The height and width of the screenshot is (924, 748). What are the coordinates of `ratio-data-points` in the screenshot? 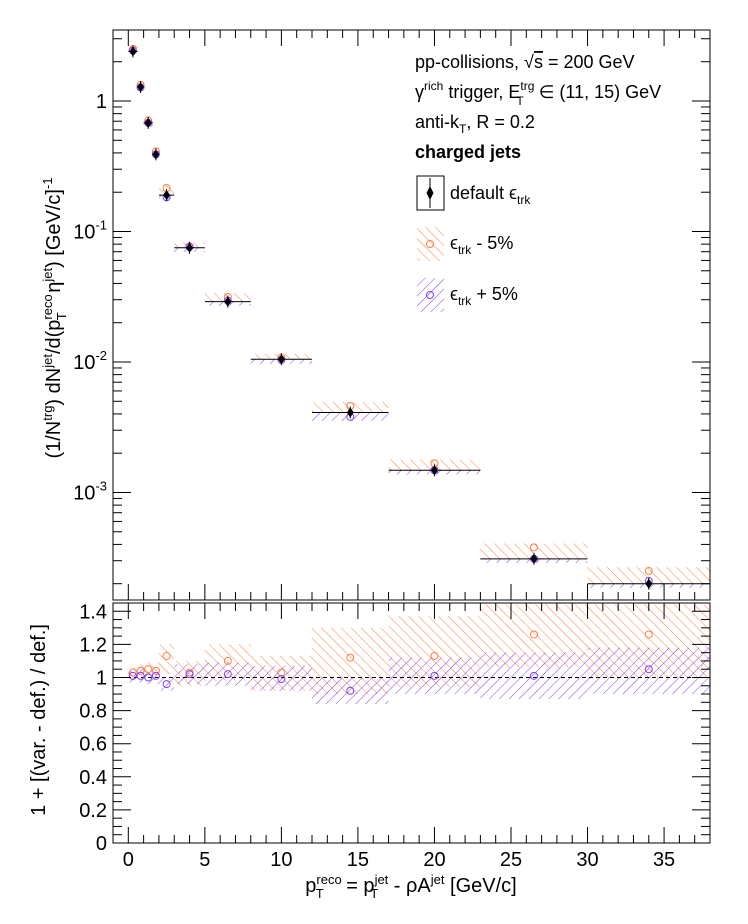 It's located at (390, 662).